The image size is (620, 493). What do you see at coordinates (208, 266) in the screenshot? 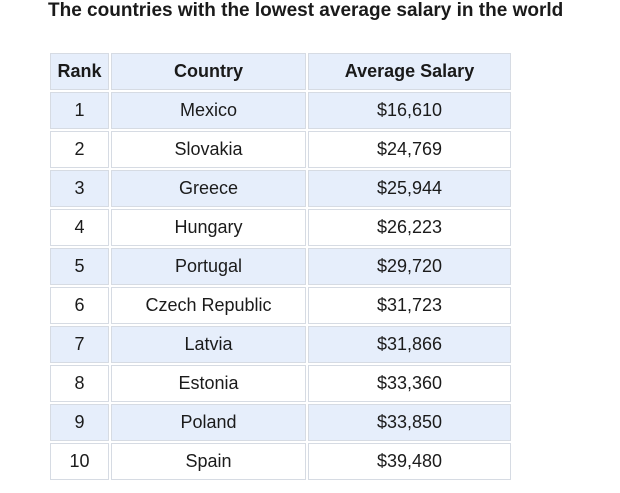
I see `country-cell: Portugal` at bounding box center [208, 266].